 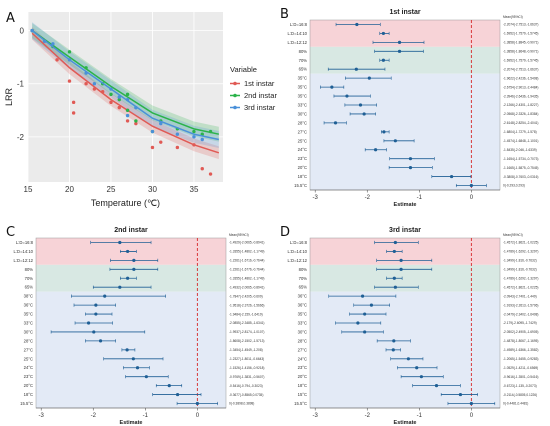 What do you see at coordinates (405, 423) in the screenshot?
I see `x-axis-label: Estimate` at bounding box center [405, 423].